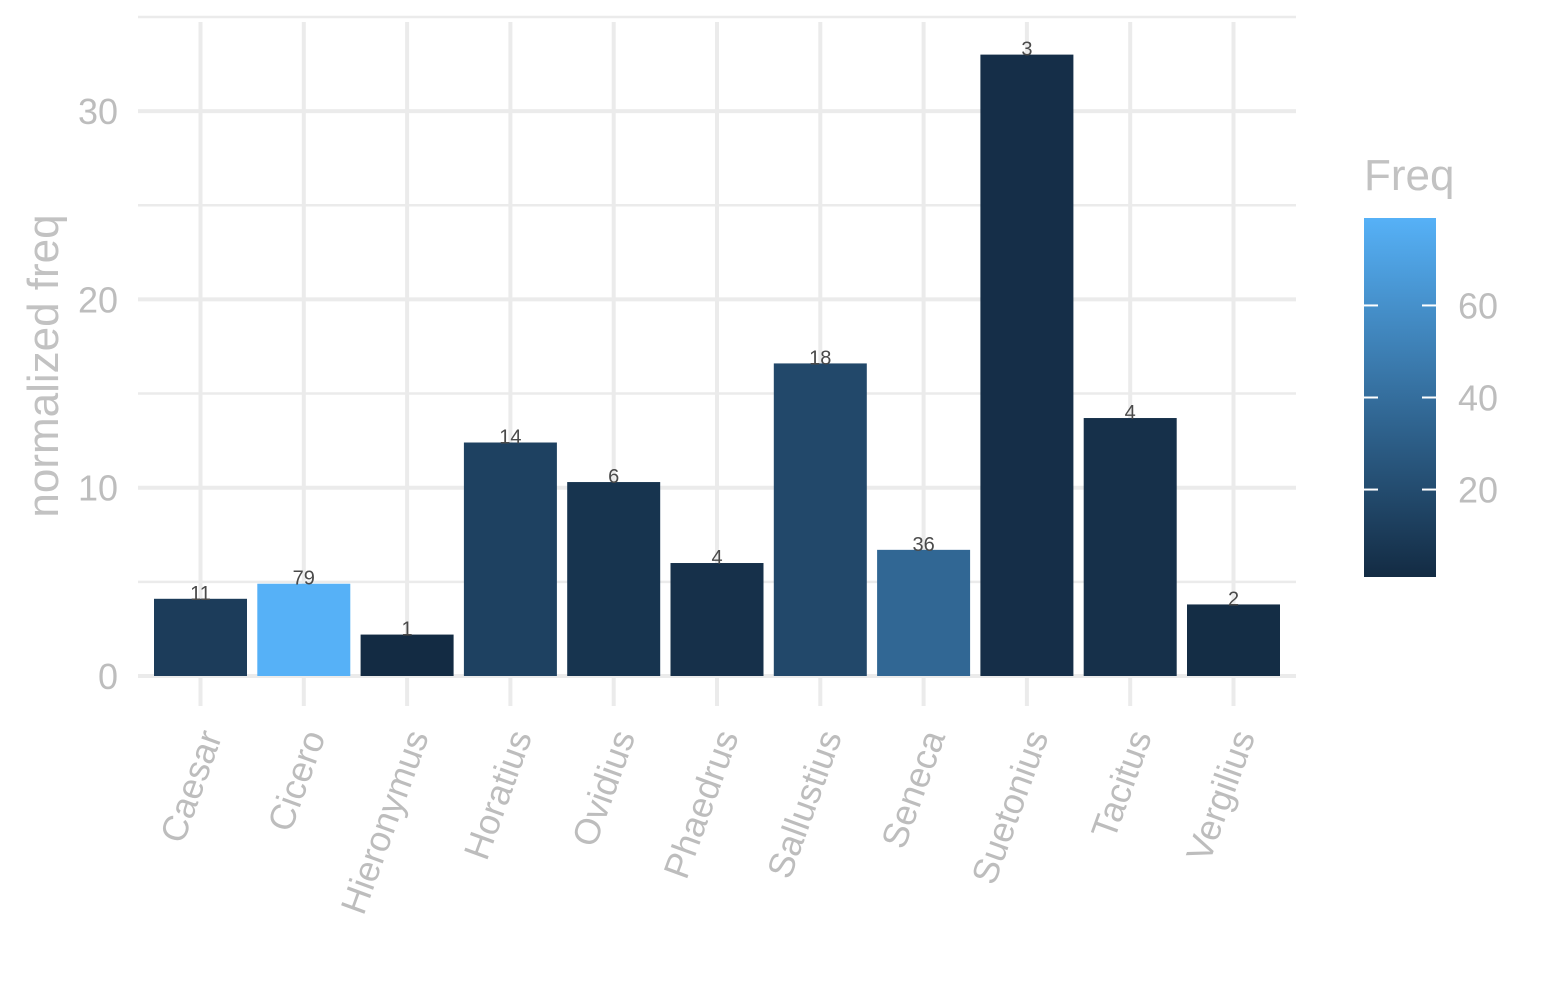  Describe the element at coordinates (108, 676) in the screenshot. I see `y-tick-label: 0` at that location.